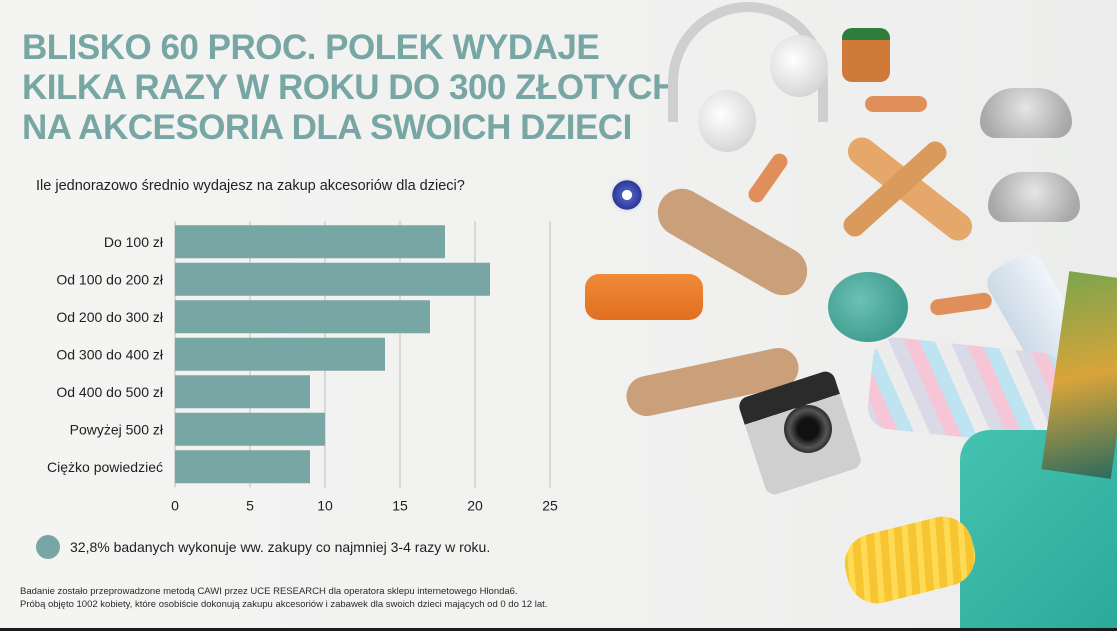 The width and height of the screenshot is (1117, 631). Describe the element at coordinates (311, 47) in the screenshot. I see `title-line: BLISKO 60 PROC. POLEK WYDAJE` at that location.